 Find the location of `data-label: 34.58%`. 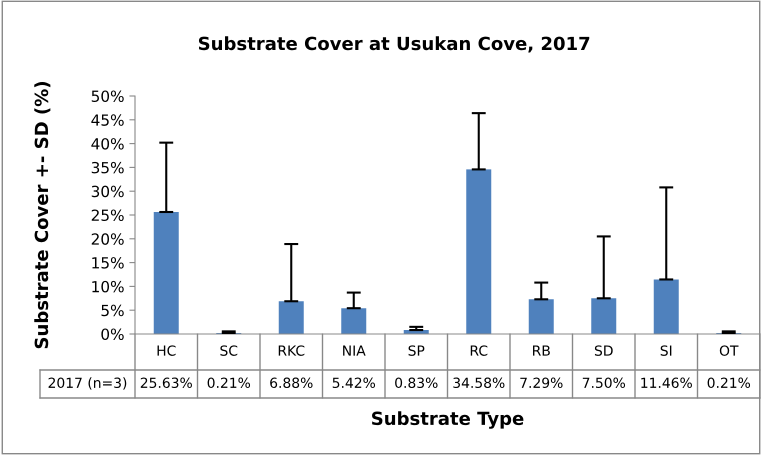

data-label: 34.58% is located at coordinates (478, 383).